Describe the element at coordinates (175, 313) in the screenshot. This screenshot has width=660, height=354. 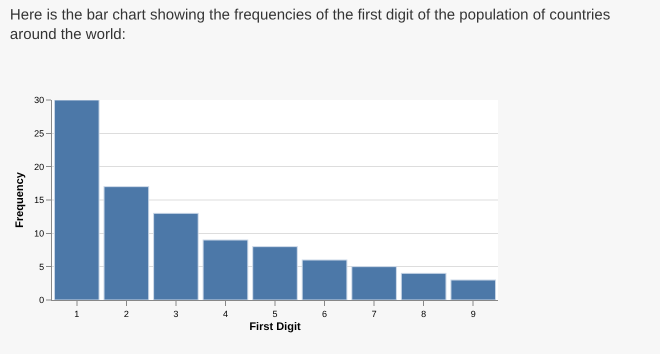
I see `x-tick-label: 3` at that location.